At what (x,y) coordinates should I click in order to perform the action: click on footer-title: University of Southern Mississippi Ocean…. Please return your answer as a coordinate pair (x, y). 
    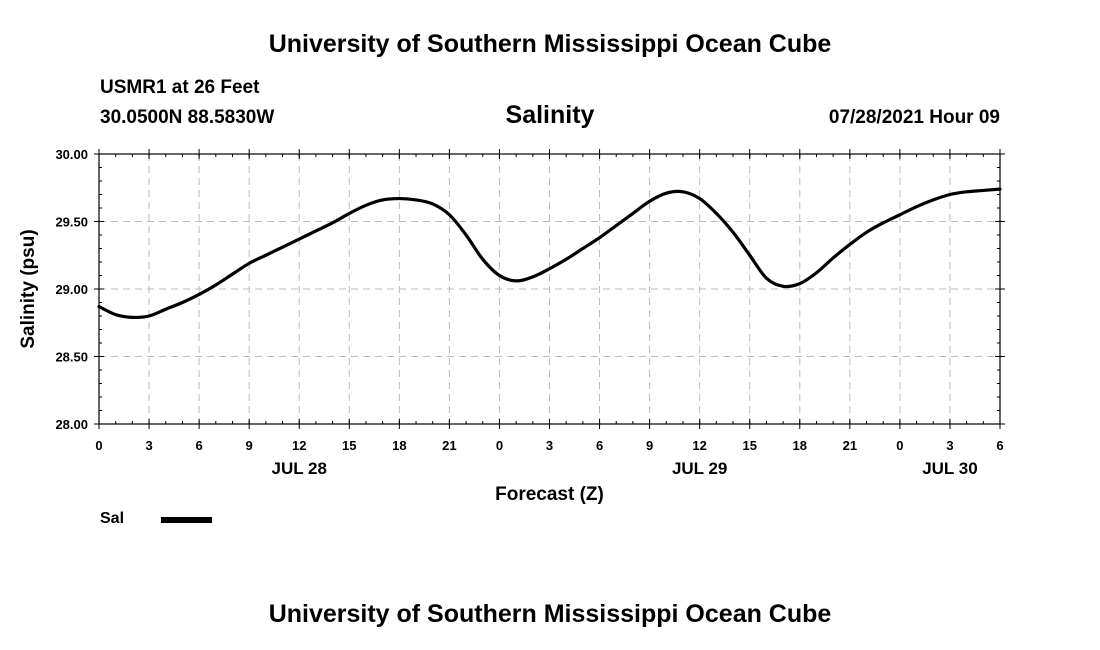
    Looking at the image, I should click on (550, 614).